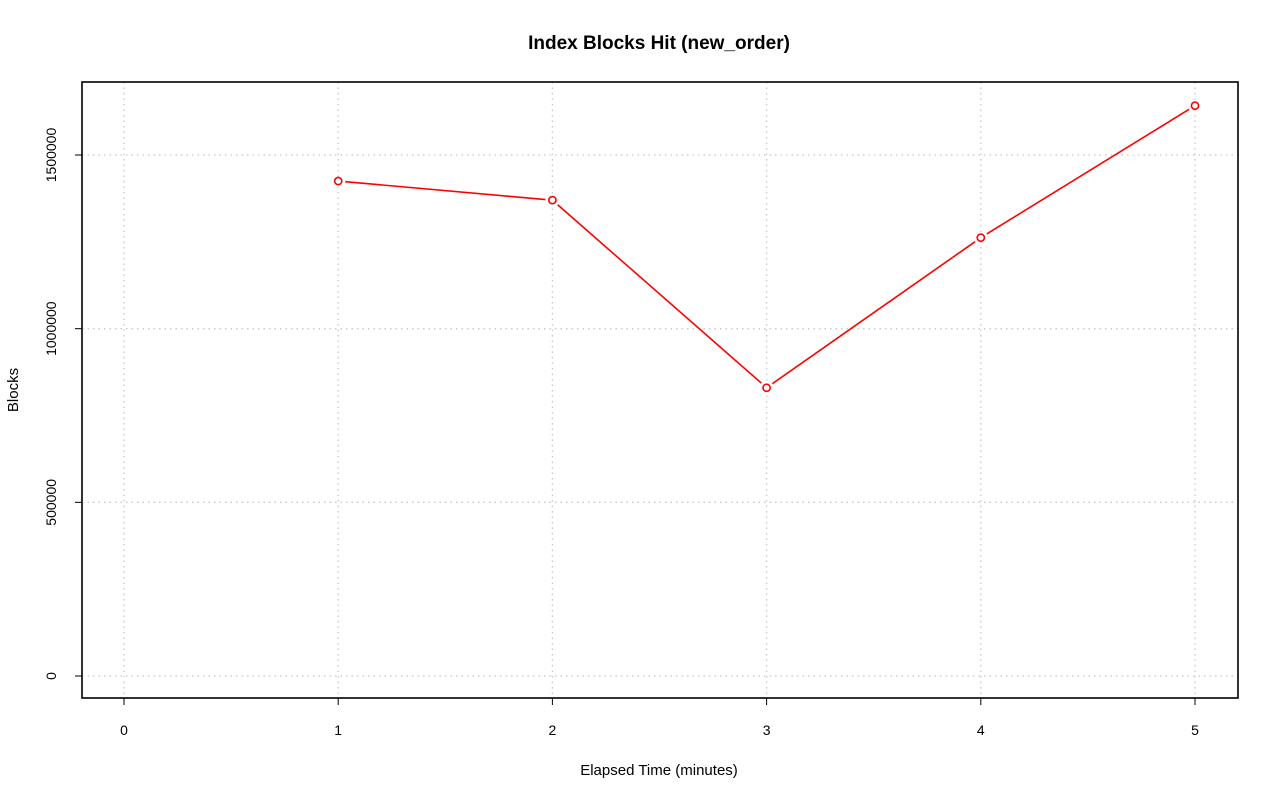 The width and height of the screenshot is (1280, 801). Describe the element at coordinates (51, 155) in the screenshot. I see `y-tick-label: 1500000` at that location.